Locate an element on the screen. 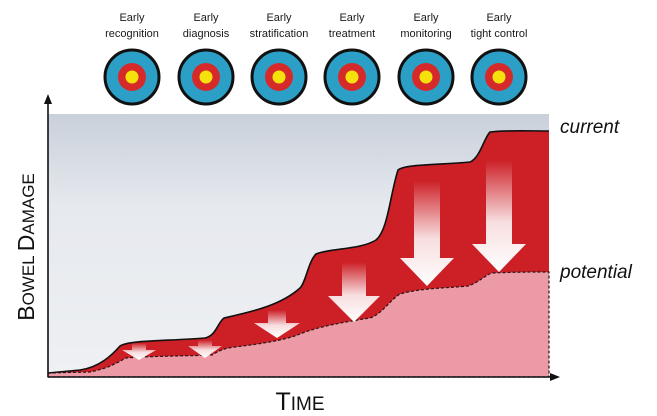  stage-5-line1: Early is located at coordinates (426, 18).